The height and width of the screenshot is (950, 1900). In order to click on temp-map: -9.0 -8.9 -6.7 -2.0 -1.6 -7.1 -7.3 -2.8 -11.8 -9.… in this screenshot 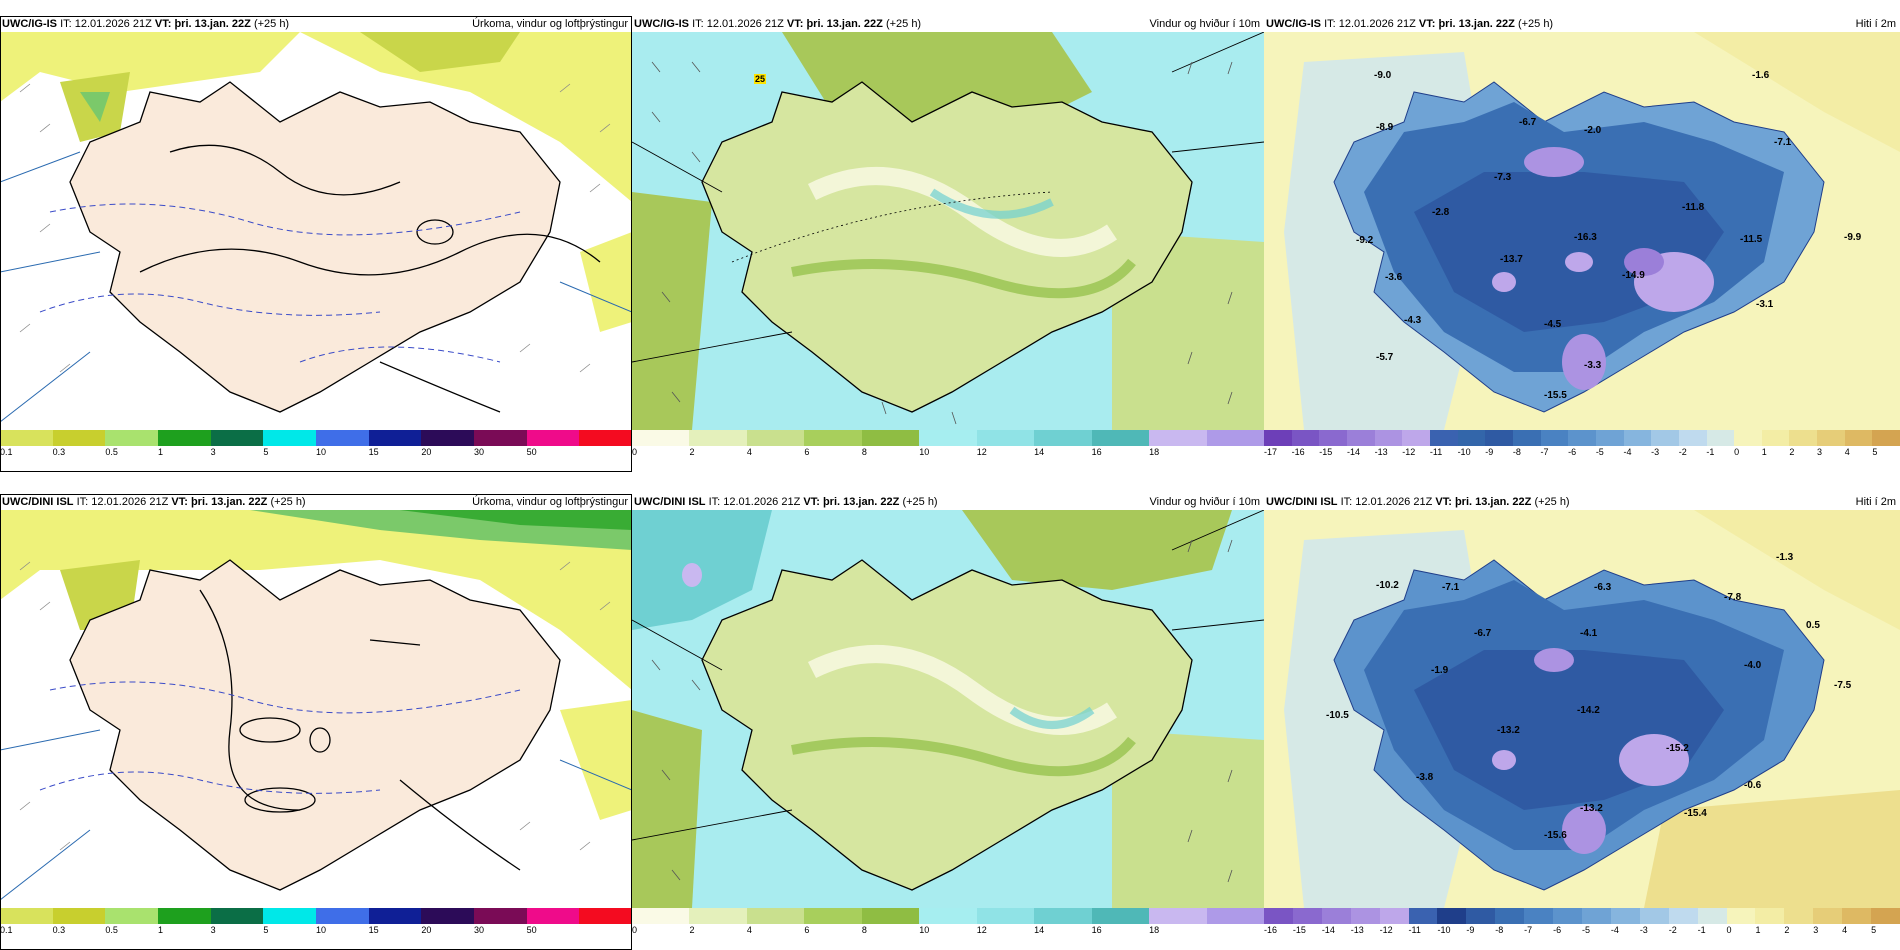, I will do `click(1582, 231)`.